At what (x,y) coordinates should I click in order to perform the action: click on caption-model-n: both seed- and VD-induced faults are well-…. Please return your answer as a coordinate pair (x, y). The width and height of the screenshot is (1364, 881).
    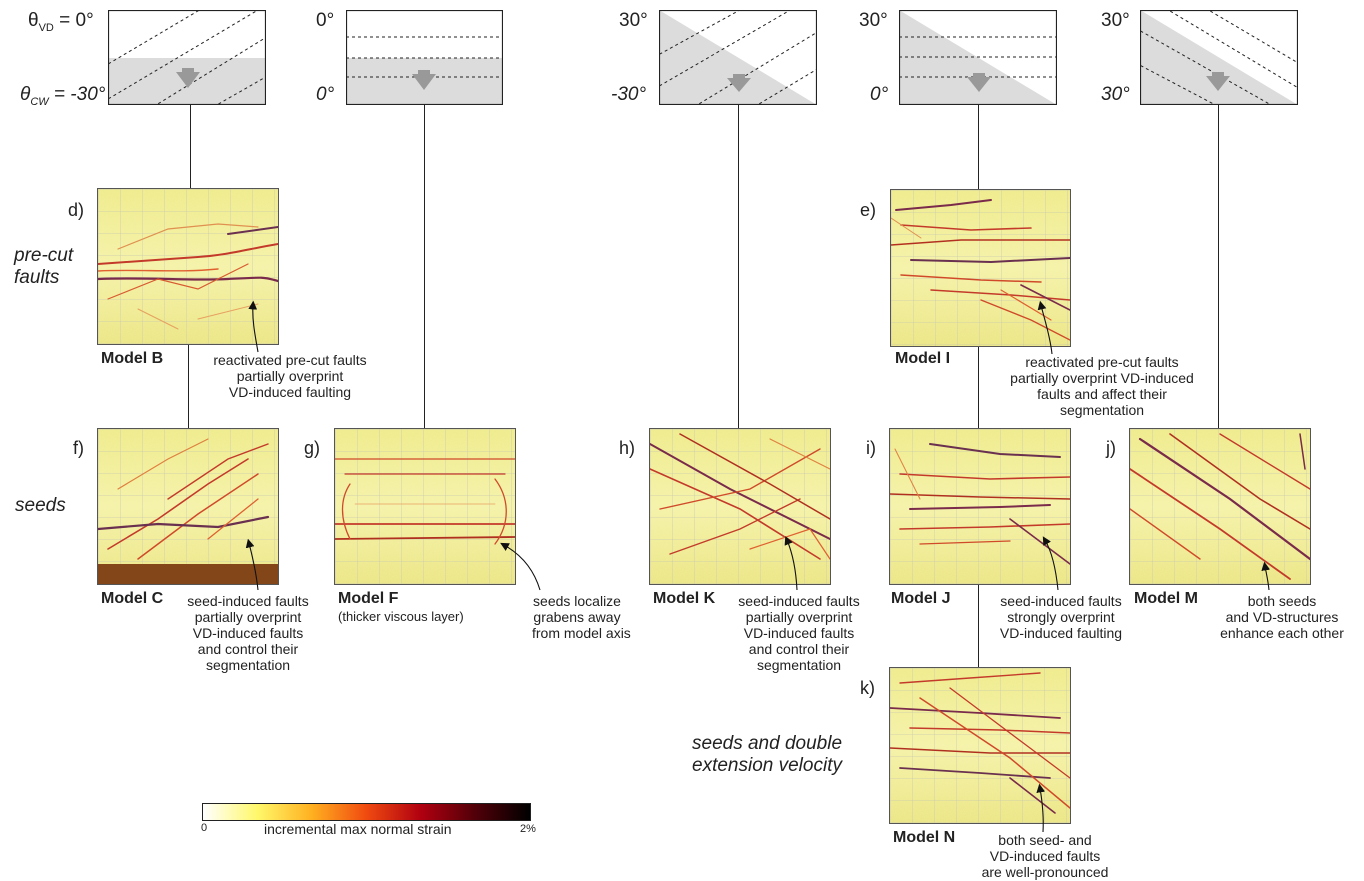
    Looking at the image, I should click on (1045, 856).